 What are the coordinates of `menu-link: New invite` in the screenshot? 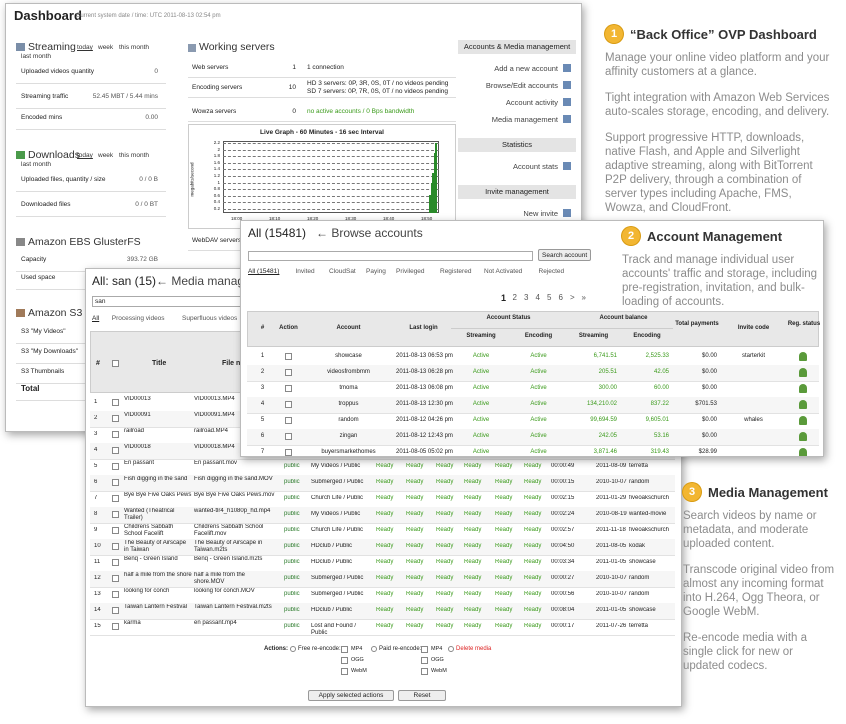 It's located at (540, 213).